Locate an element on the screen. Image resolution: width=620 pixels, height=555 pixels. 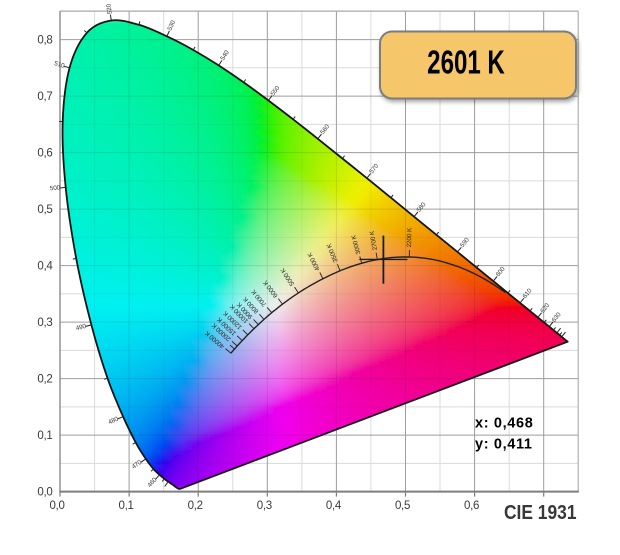
svg-text: 0,7 is located at coordinates (44, 97).